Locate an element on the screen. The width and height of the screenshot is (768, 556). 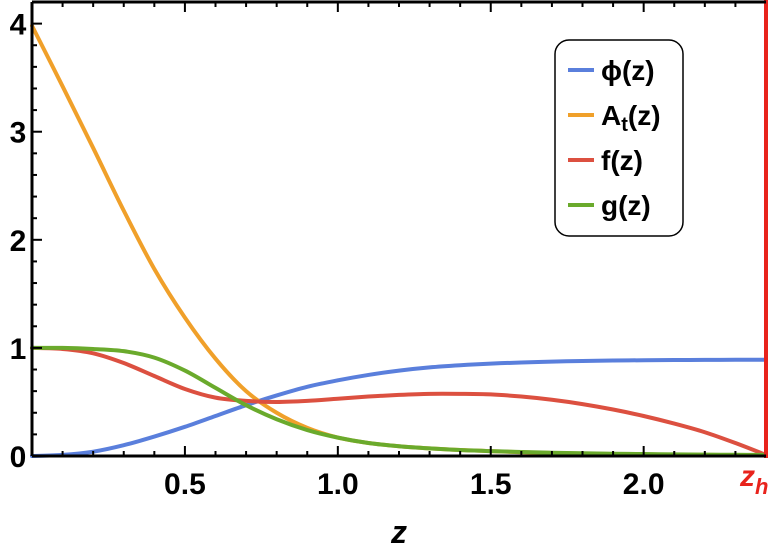
legend: ϕ(z) At(z) f(z) g(z) is located at coordinates (619, 138).